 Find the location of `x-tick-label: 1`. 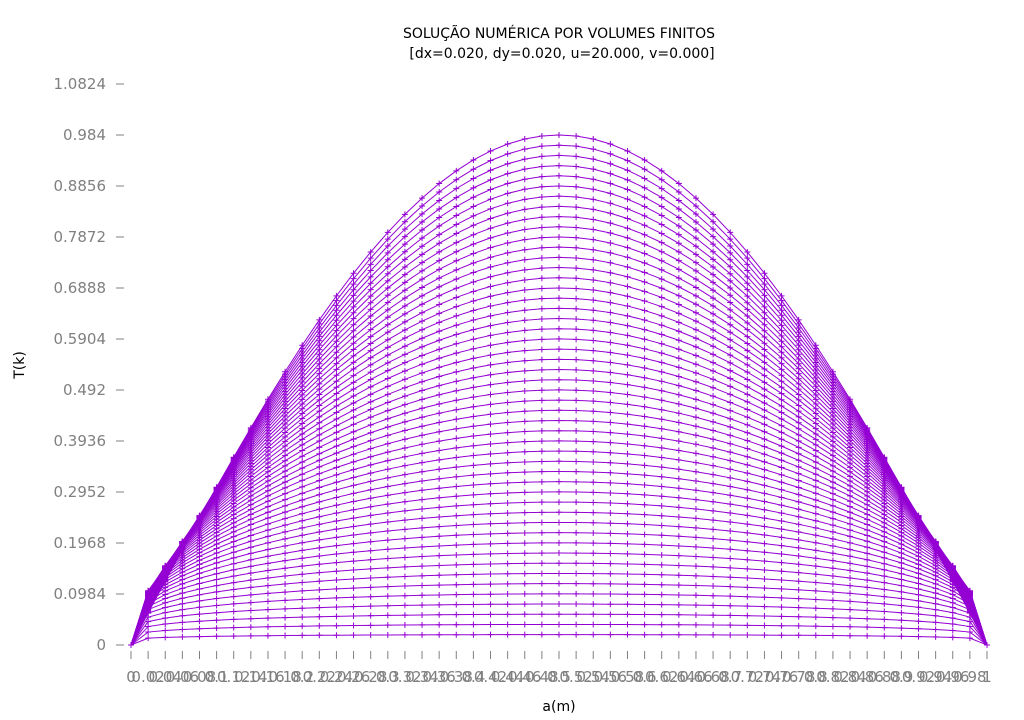

x-tick-label: 1 is located at coordinates (987, 677).